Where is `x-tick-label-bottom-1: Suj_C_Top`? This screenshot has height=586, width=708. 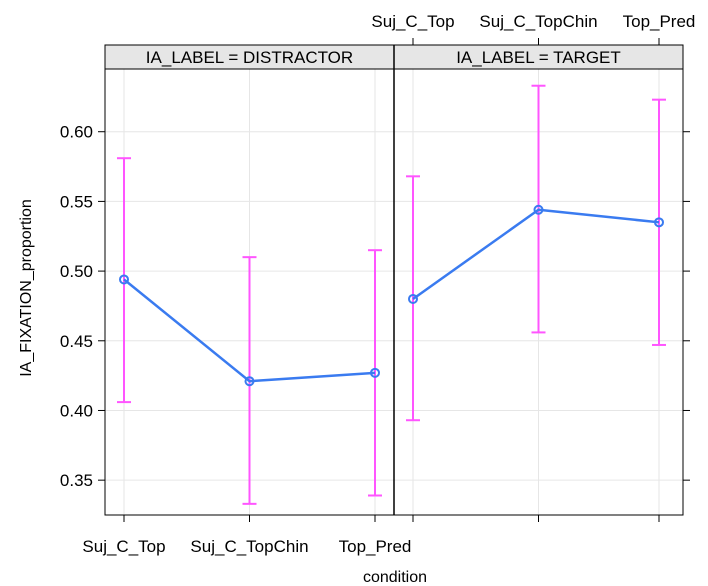
x-tick-label-bottom-1: Suj_C_Top is located at coordinates (123, 546).